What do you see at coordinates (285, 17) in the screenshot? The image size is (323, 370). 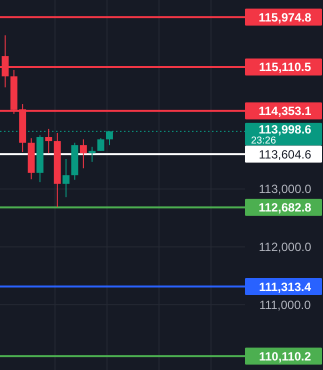 I see `ref-line-label: 115,974.8` at bounding box center [285, 17].